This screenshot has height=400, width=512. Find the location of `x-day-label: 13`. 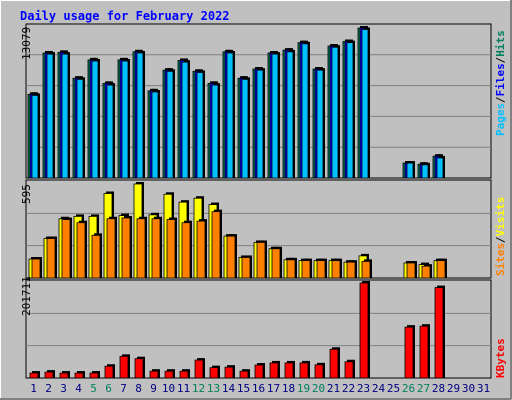

x-day-label: 13 is located at coordinates (213, 388).